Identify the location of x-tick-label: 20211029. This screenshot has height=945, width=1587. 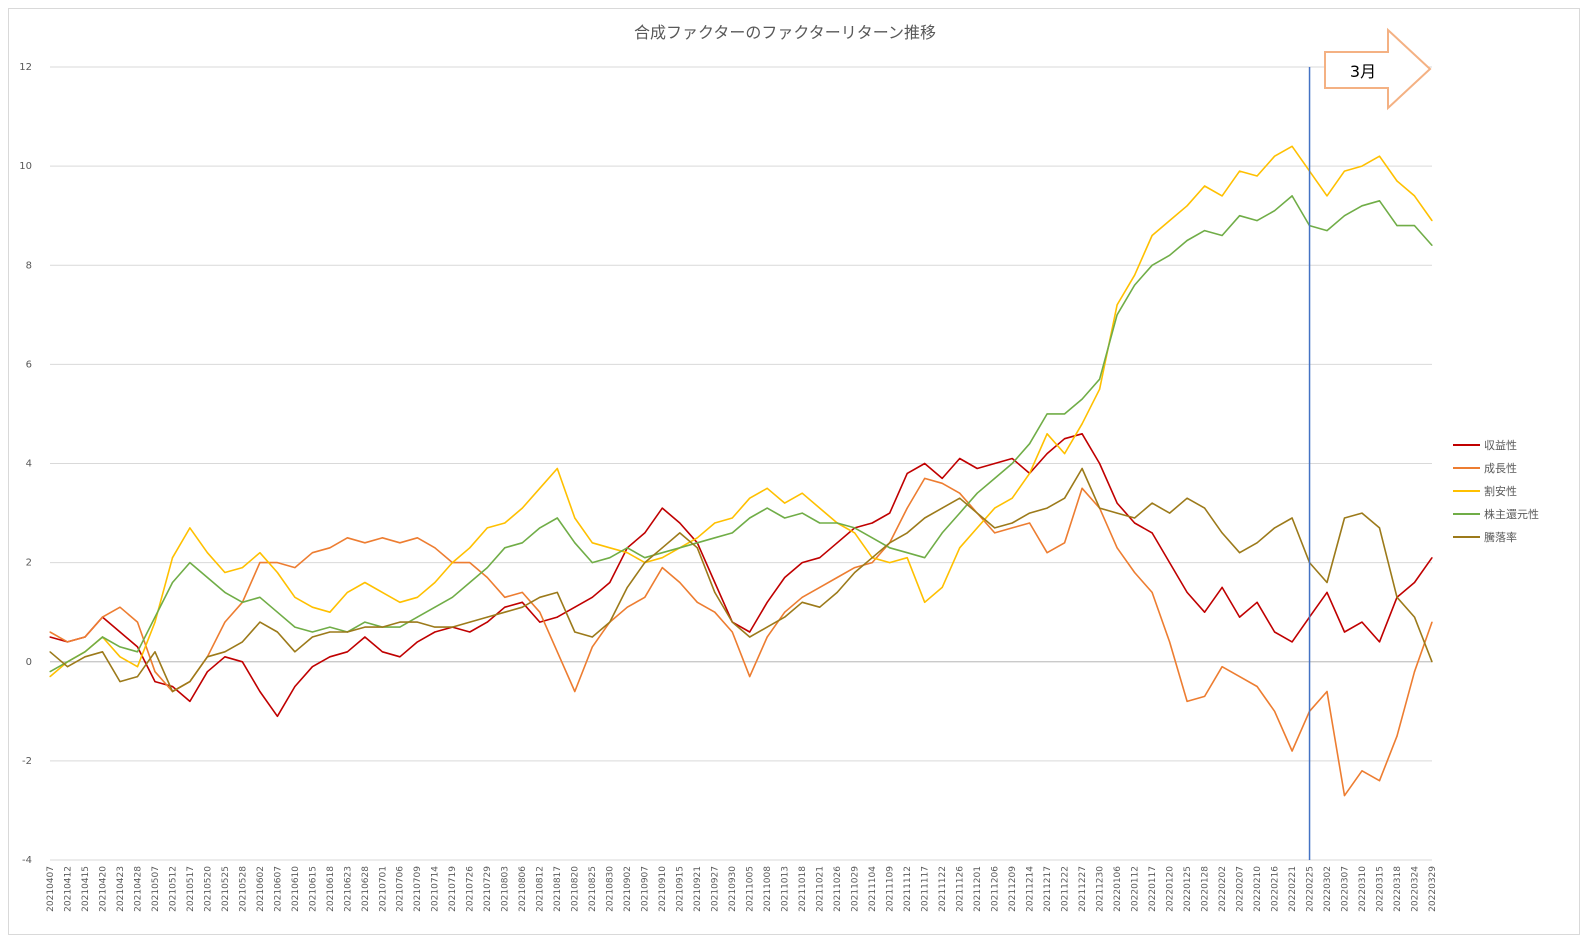
(856, 889).